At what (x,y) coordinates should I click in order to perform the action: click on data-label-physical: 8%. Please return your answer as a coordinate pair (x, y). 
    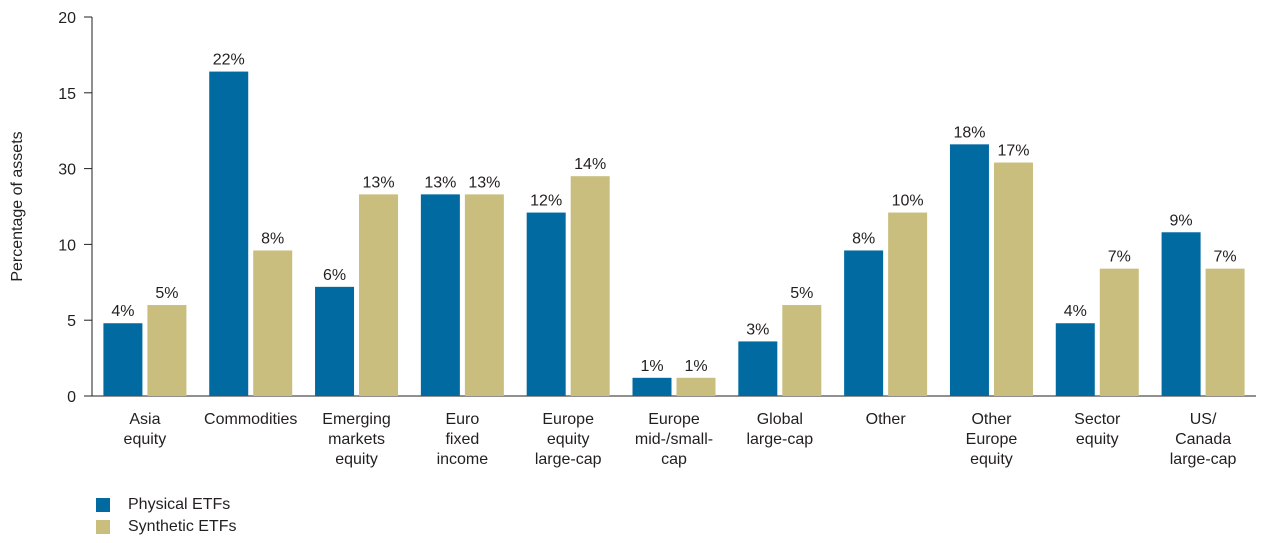
    Looking at the image, I should click on (863, 238).